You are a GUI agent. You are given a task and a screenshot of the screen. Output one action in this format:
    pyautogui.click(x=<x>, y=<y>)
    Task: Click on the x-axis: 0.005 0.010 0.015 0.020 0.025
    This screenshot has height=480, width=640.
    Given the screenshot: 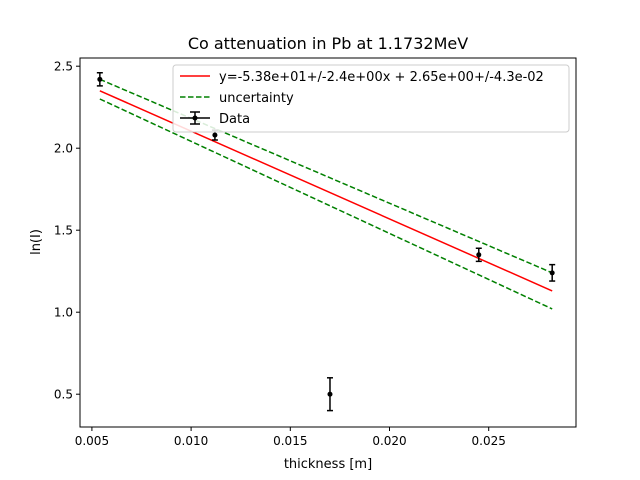 What is the action you would take?
    pyautogui.click(x=290, y=437)
    